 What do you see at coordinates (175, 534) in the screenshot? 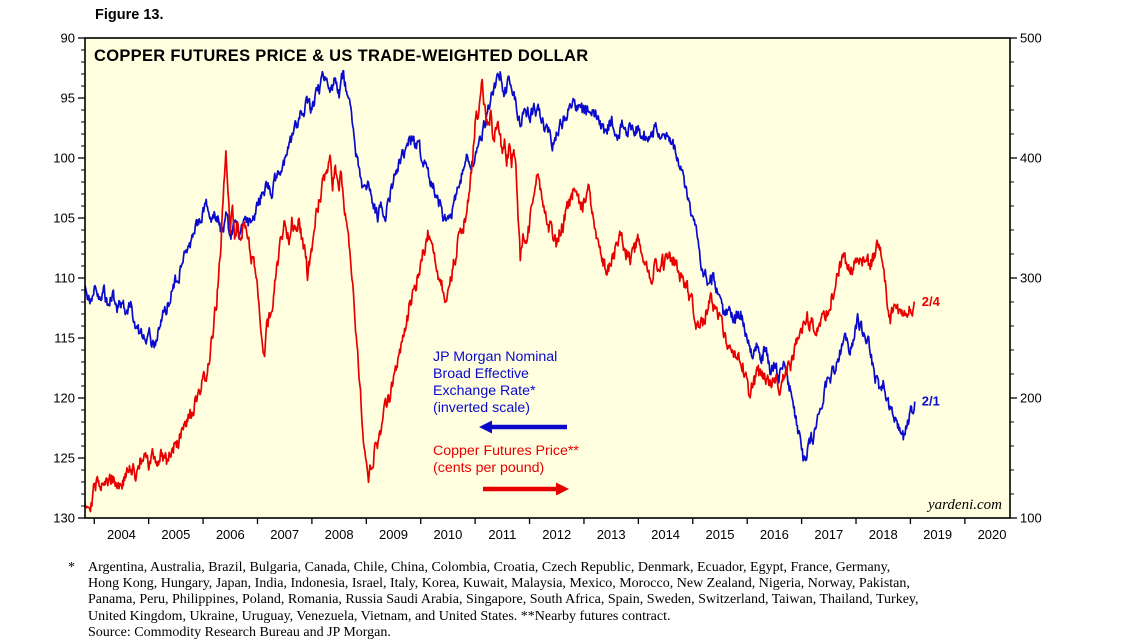
I see `x-axis-year-label: 2005` at bounding box center [175, 534].